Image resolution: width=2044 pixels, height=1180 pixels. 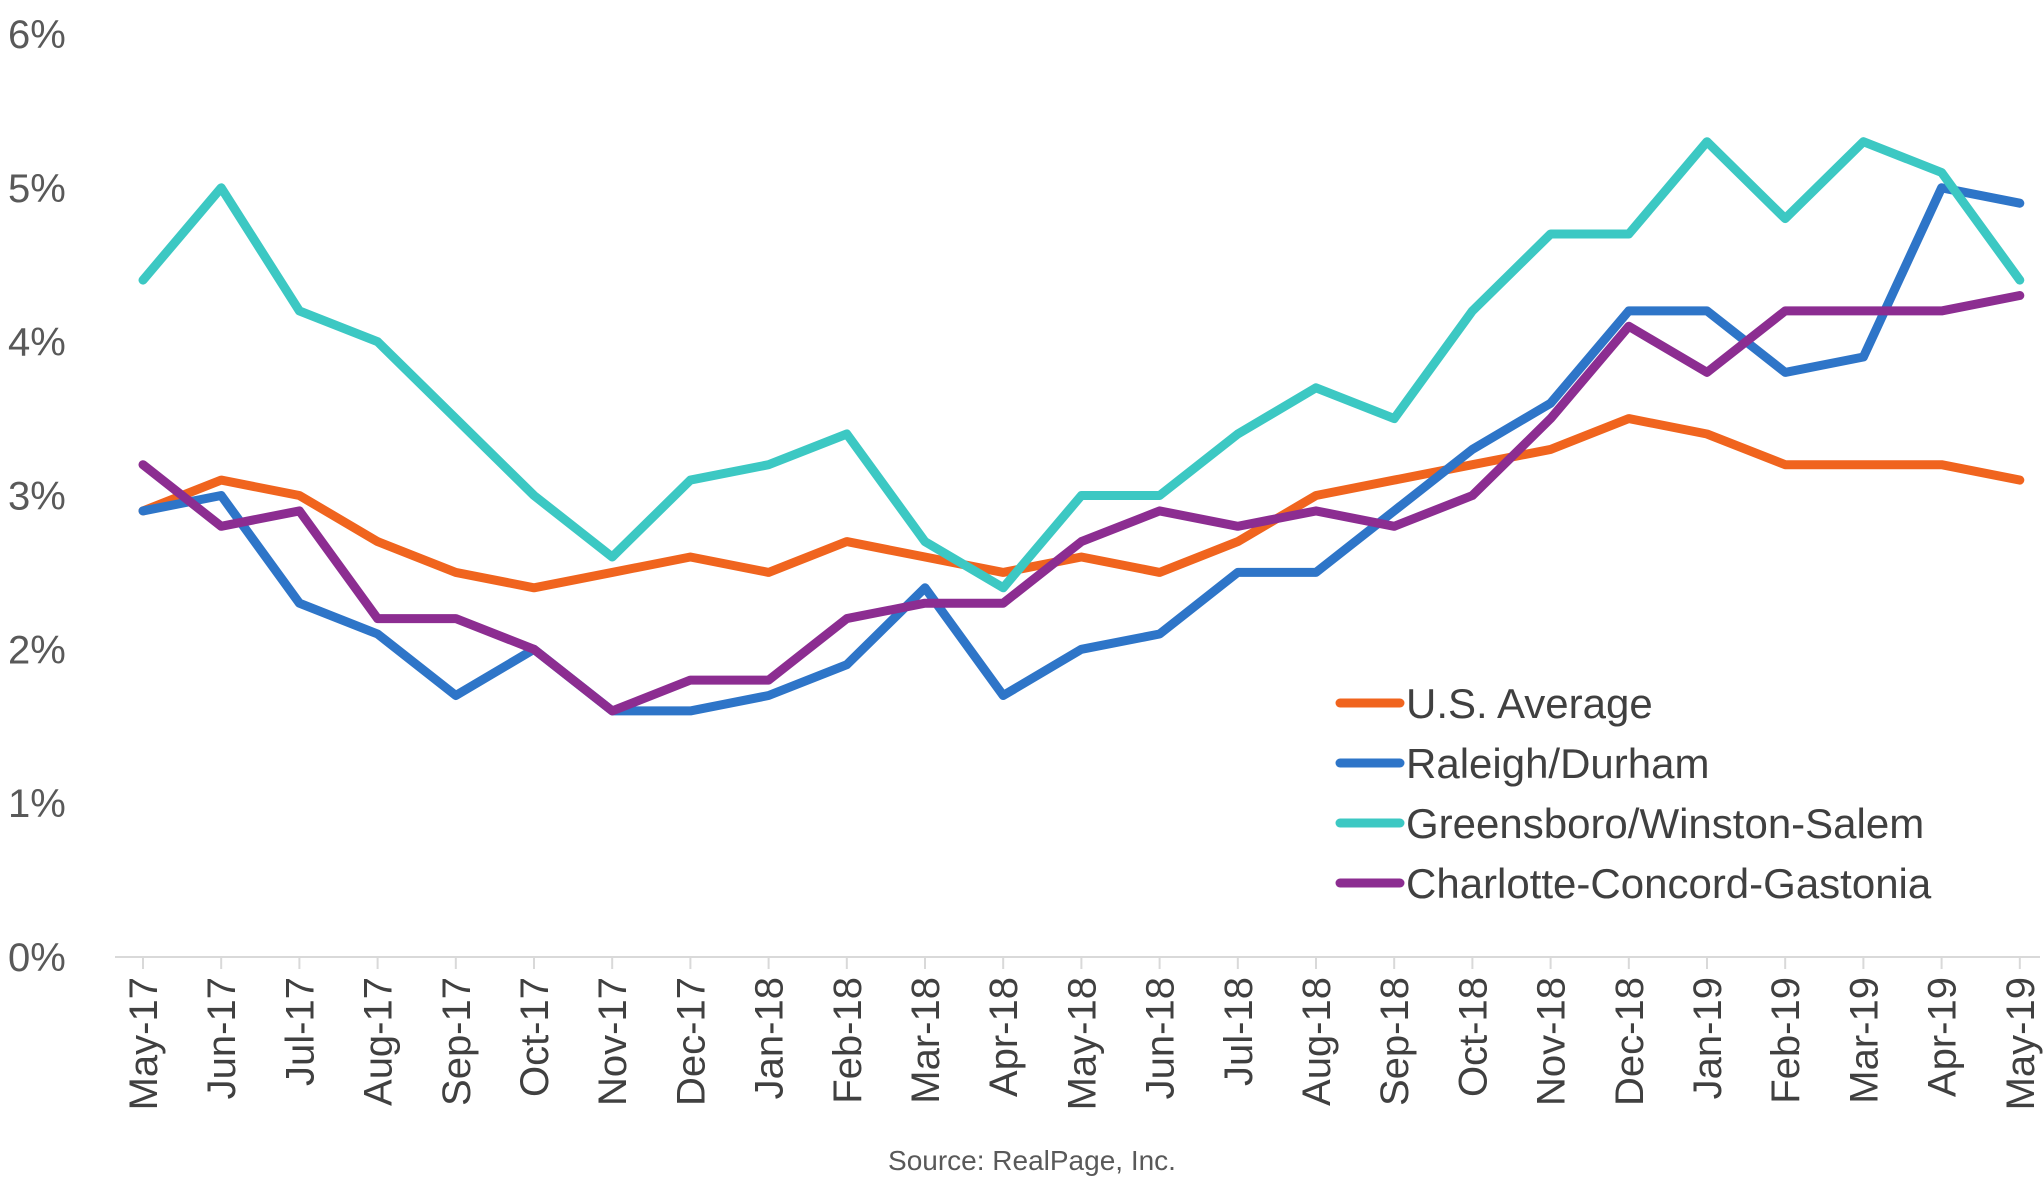 I want to click on y-axis: 0% 1% 2% 3% 4% 5% 6%, so click(x=37, y=496).